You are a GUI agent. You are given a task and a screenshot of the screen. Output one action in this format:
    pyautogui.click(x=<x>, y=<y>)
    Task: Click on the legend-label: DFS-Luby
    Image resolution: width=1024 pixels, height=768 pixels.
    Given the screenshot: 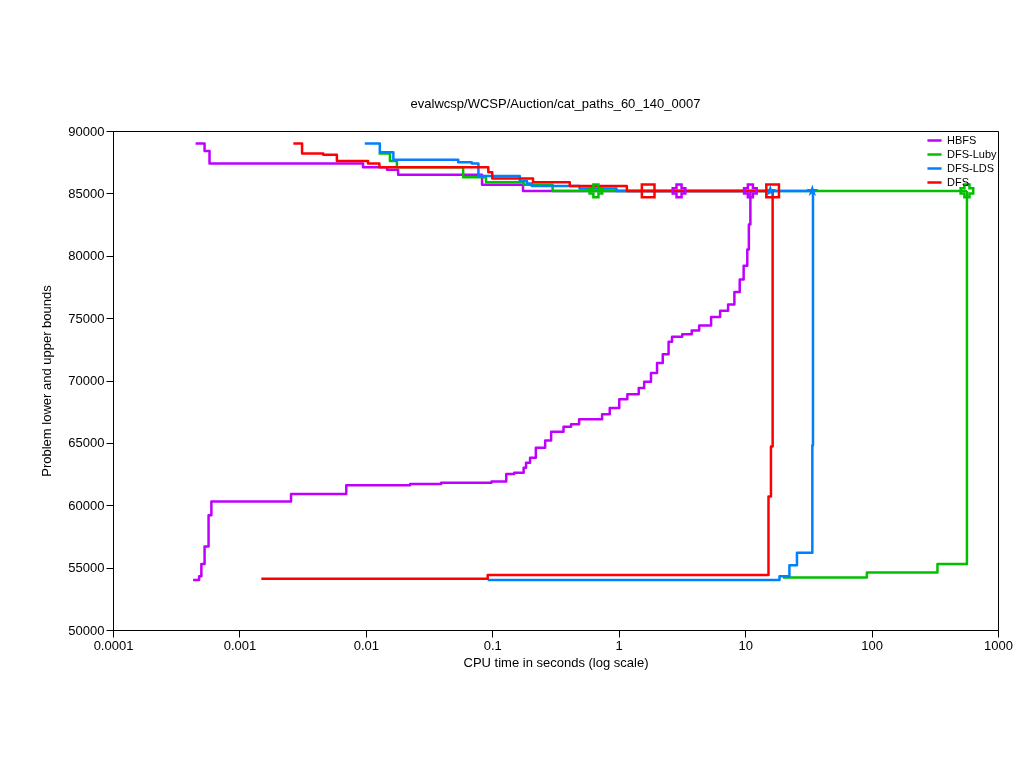 What is the action you would take?
    pyautogui.click(x=972, y=153)
    